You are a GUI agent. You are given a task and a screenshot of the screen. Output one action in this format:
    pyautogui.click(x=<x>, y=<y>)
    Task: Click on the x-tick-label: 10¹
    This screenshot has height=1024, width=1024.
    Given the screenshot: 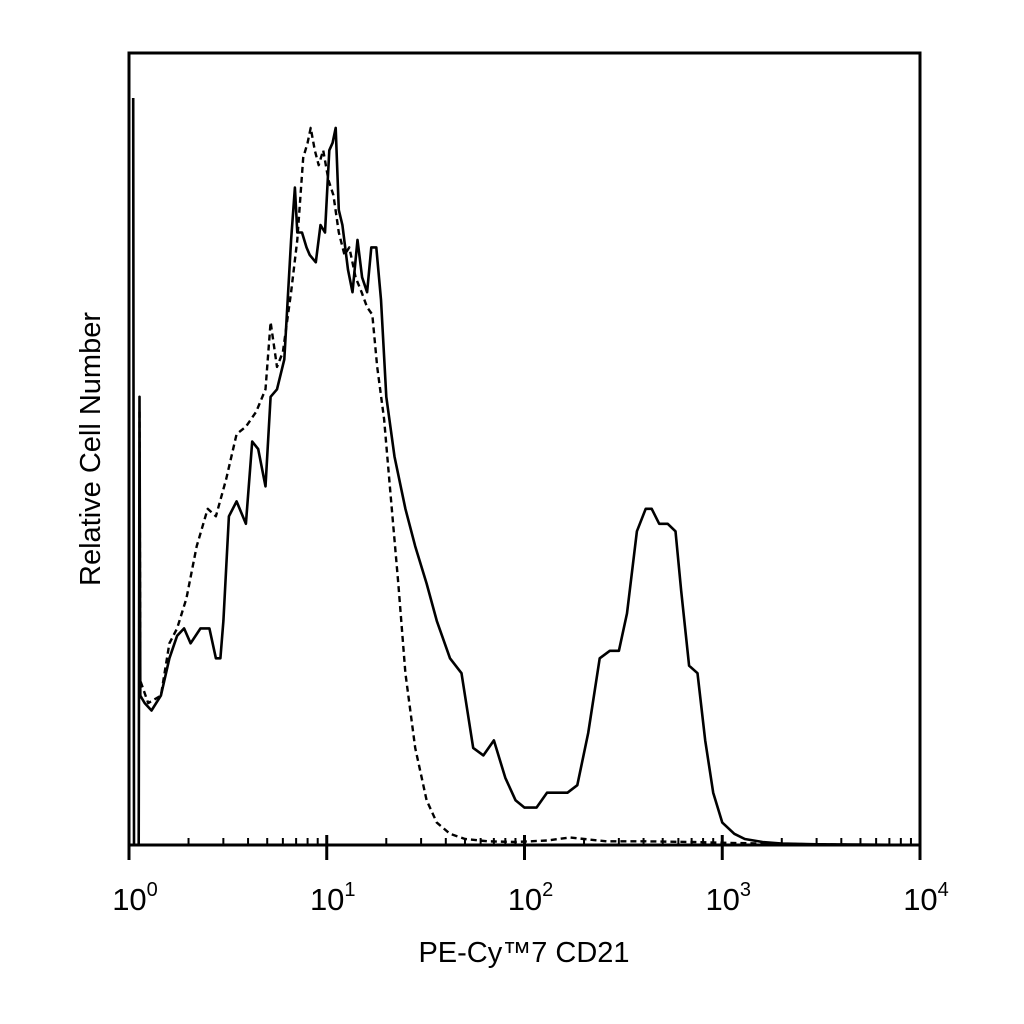 What is the action you would take?
    pyautogui.click(x=333, y=898)
    